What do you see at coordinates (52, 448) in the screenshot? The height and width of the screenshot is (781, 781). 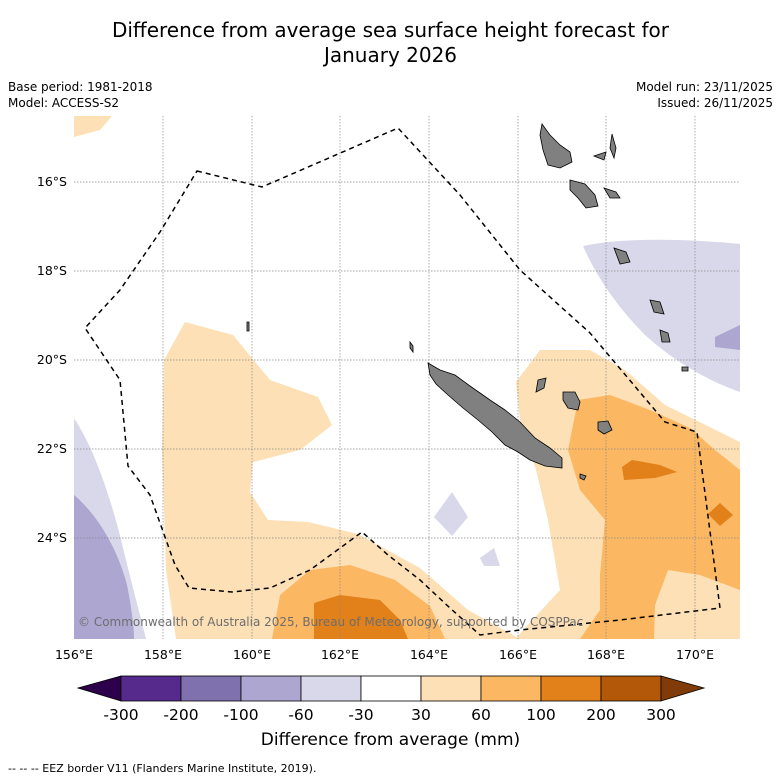 I see `lat-label-22s: 22°S` at bounding box center [52, 448].